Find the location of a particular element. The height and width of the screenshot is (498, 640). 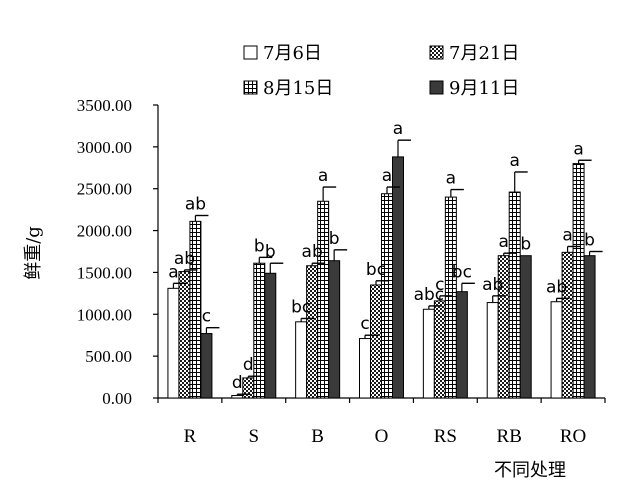

x-category-label: R is located at coordinates (190, 436).